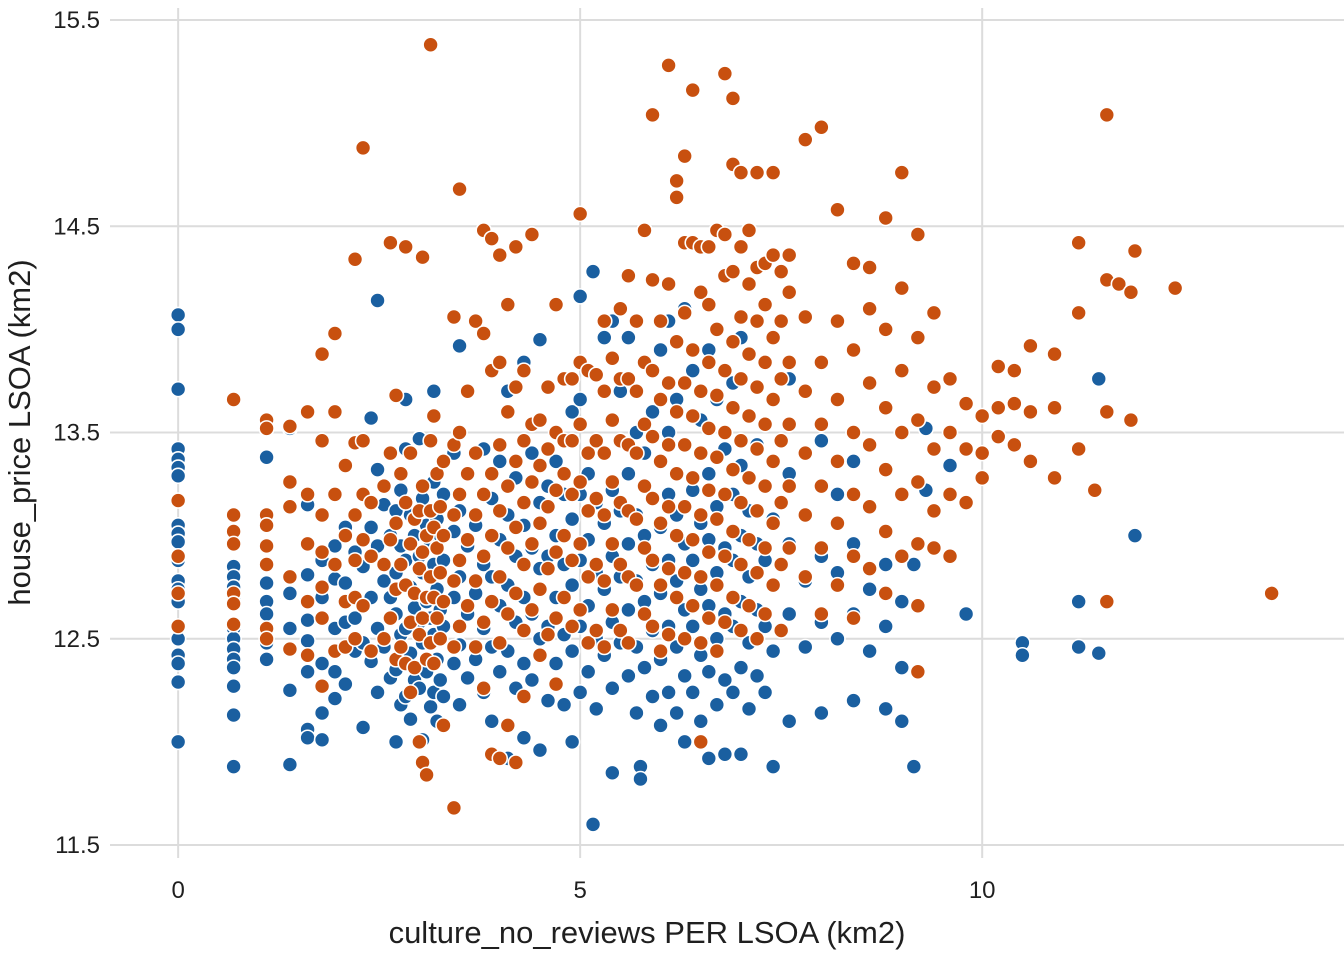 Image resolution: width=1344 pixels, height=960 pixels. Describe the element at coordinates (579, 890) in the screenshot. I see `x-tick-label: 5` at that location.